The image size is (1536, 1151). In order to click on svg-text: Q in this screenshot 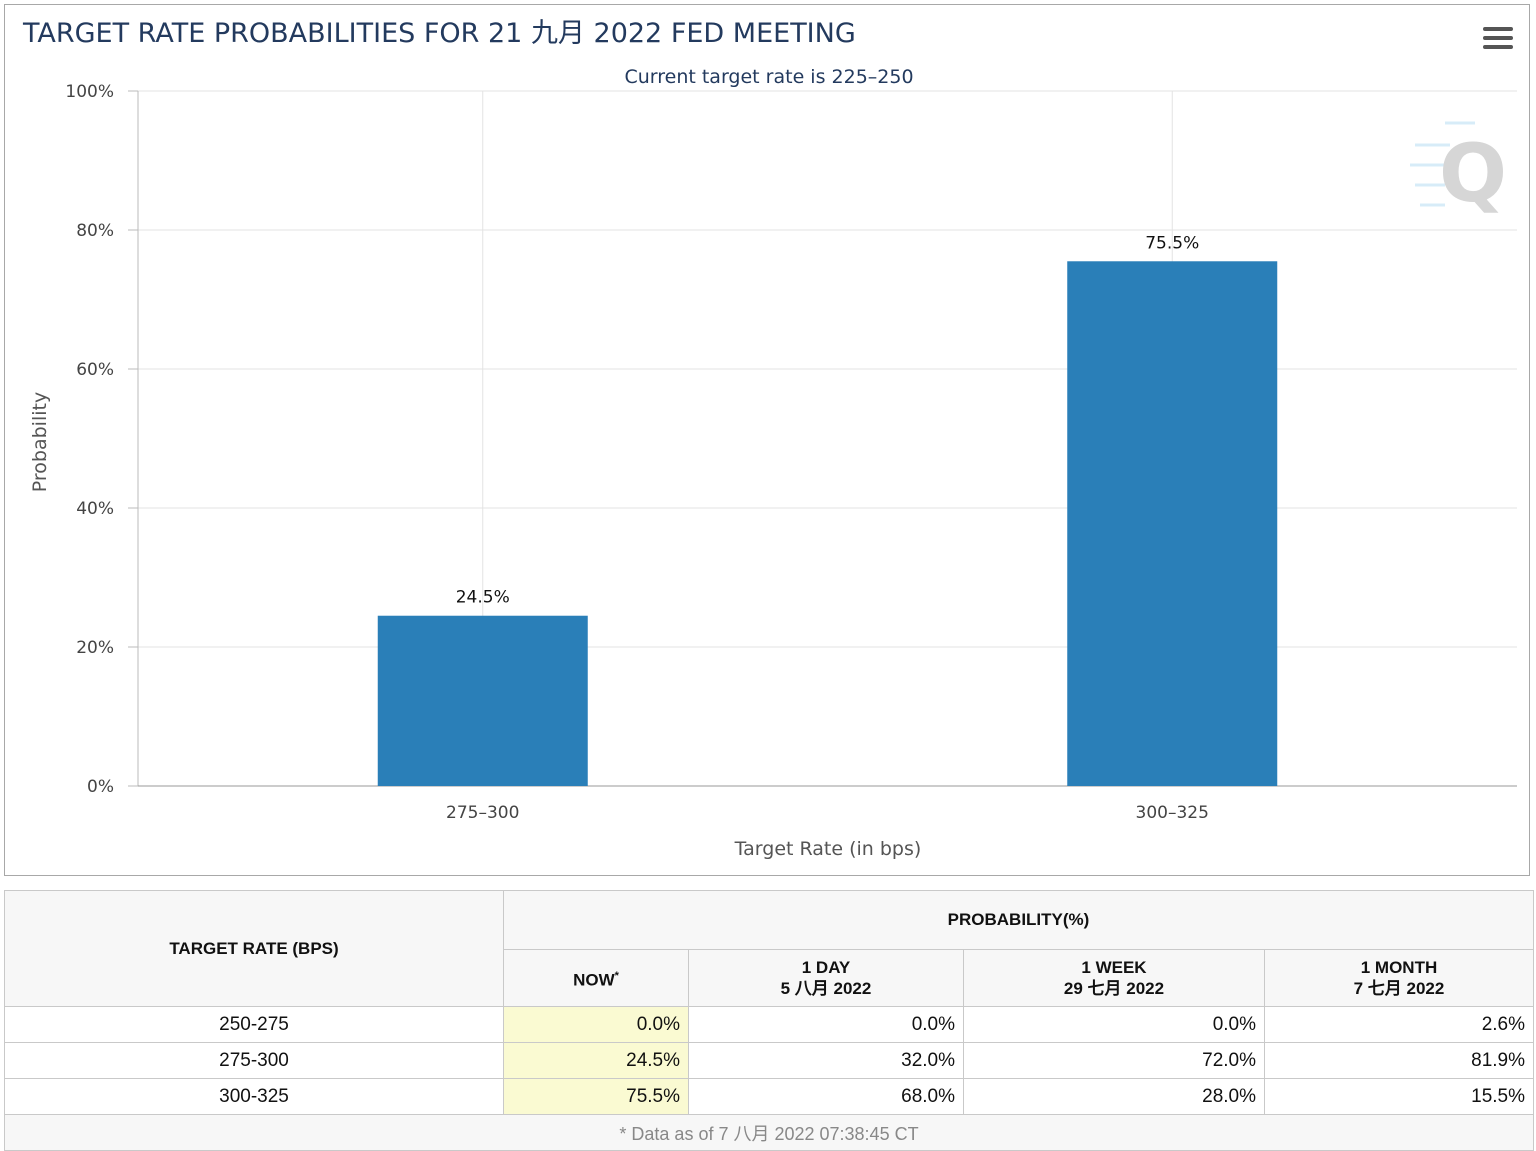, I will do `click(1473, 173)`.